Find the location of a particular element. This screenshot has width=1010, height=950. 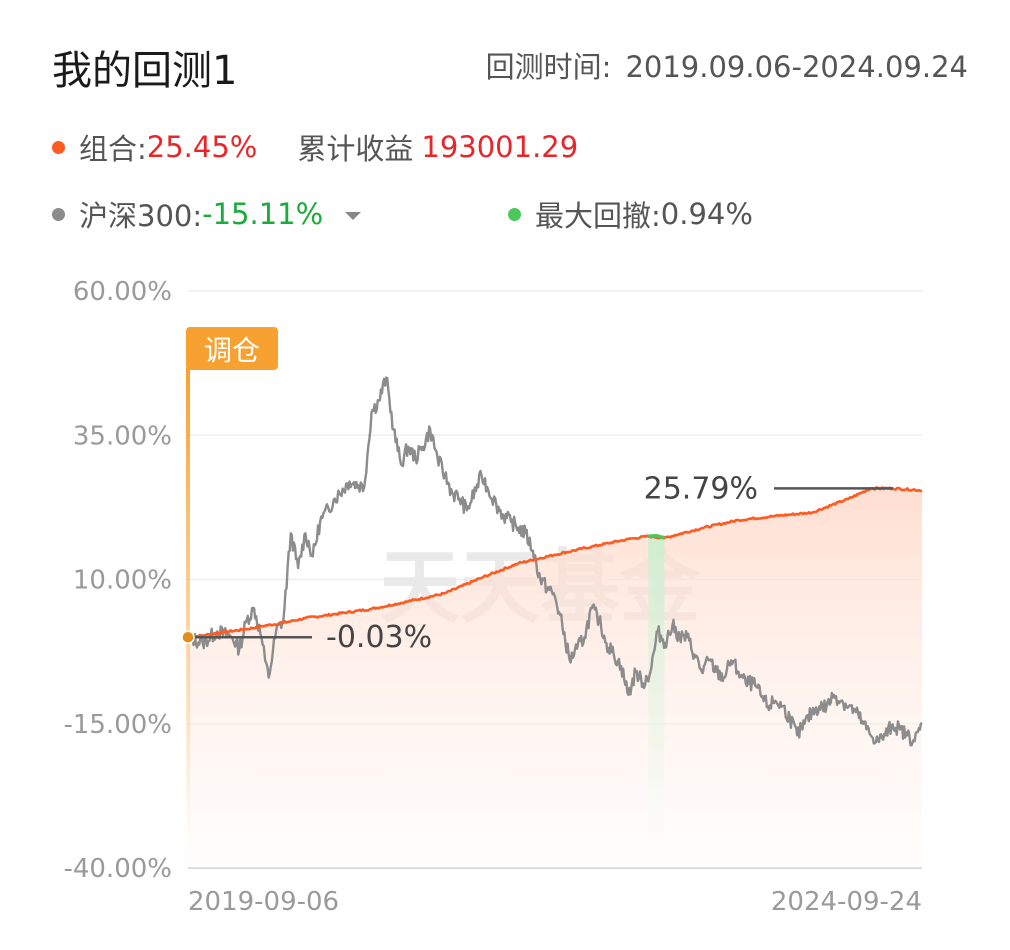

start-point is located at coordinates (188, 637).